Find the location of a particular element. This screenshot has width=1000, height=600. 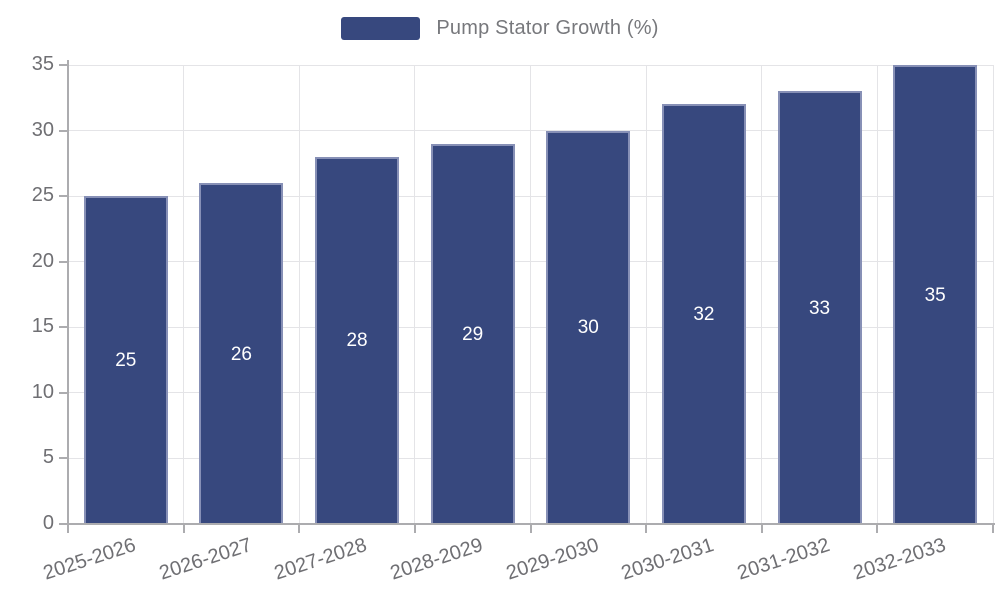

y-tick-label: 5 is located at coordinates (48, 457).